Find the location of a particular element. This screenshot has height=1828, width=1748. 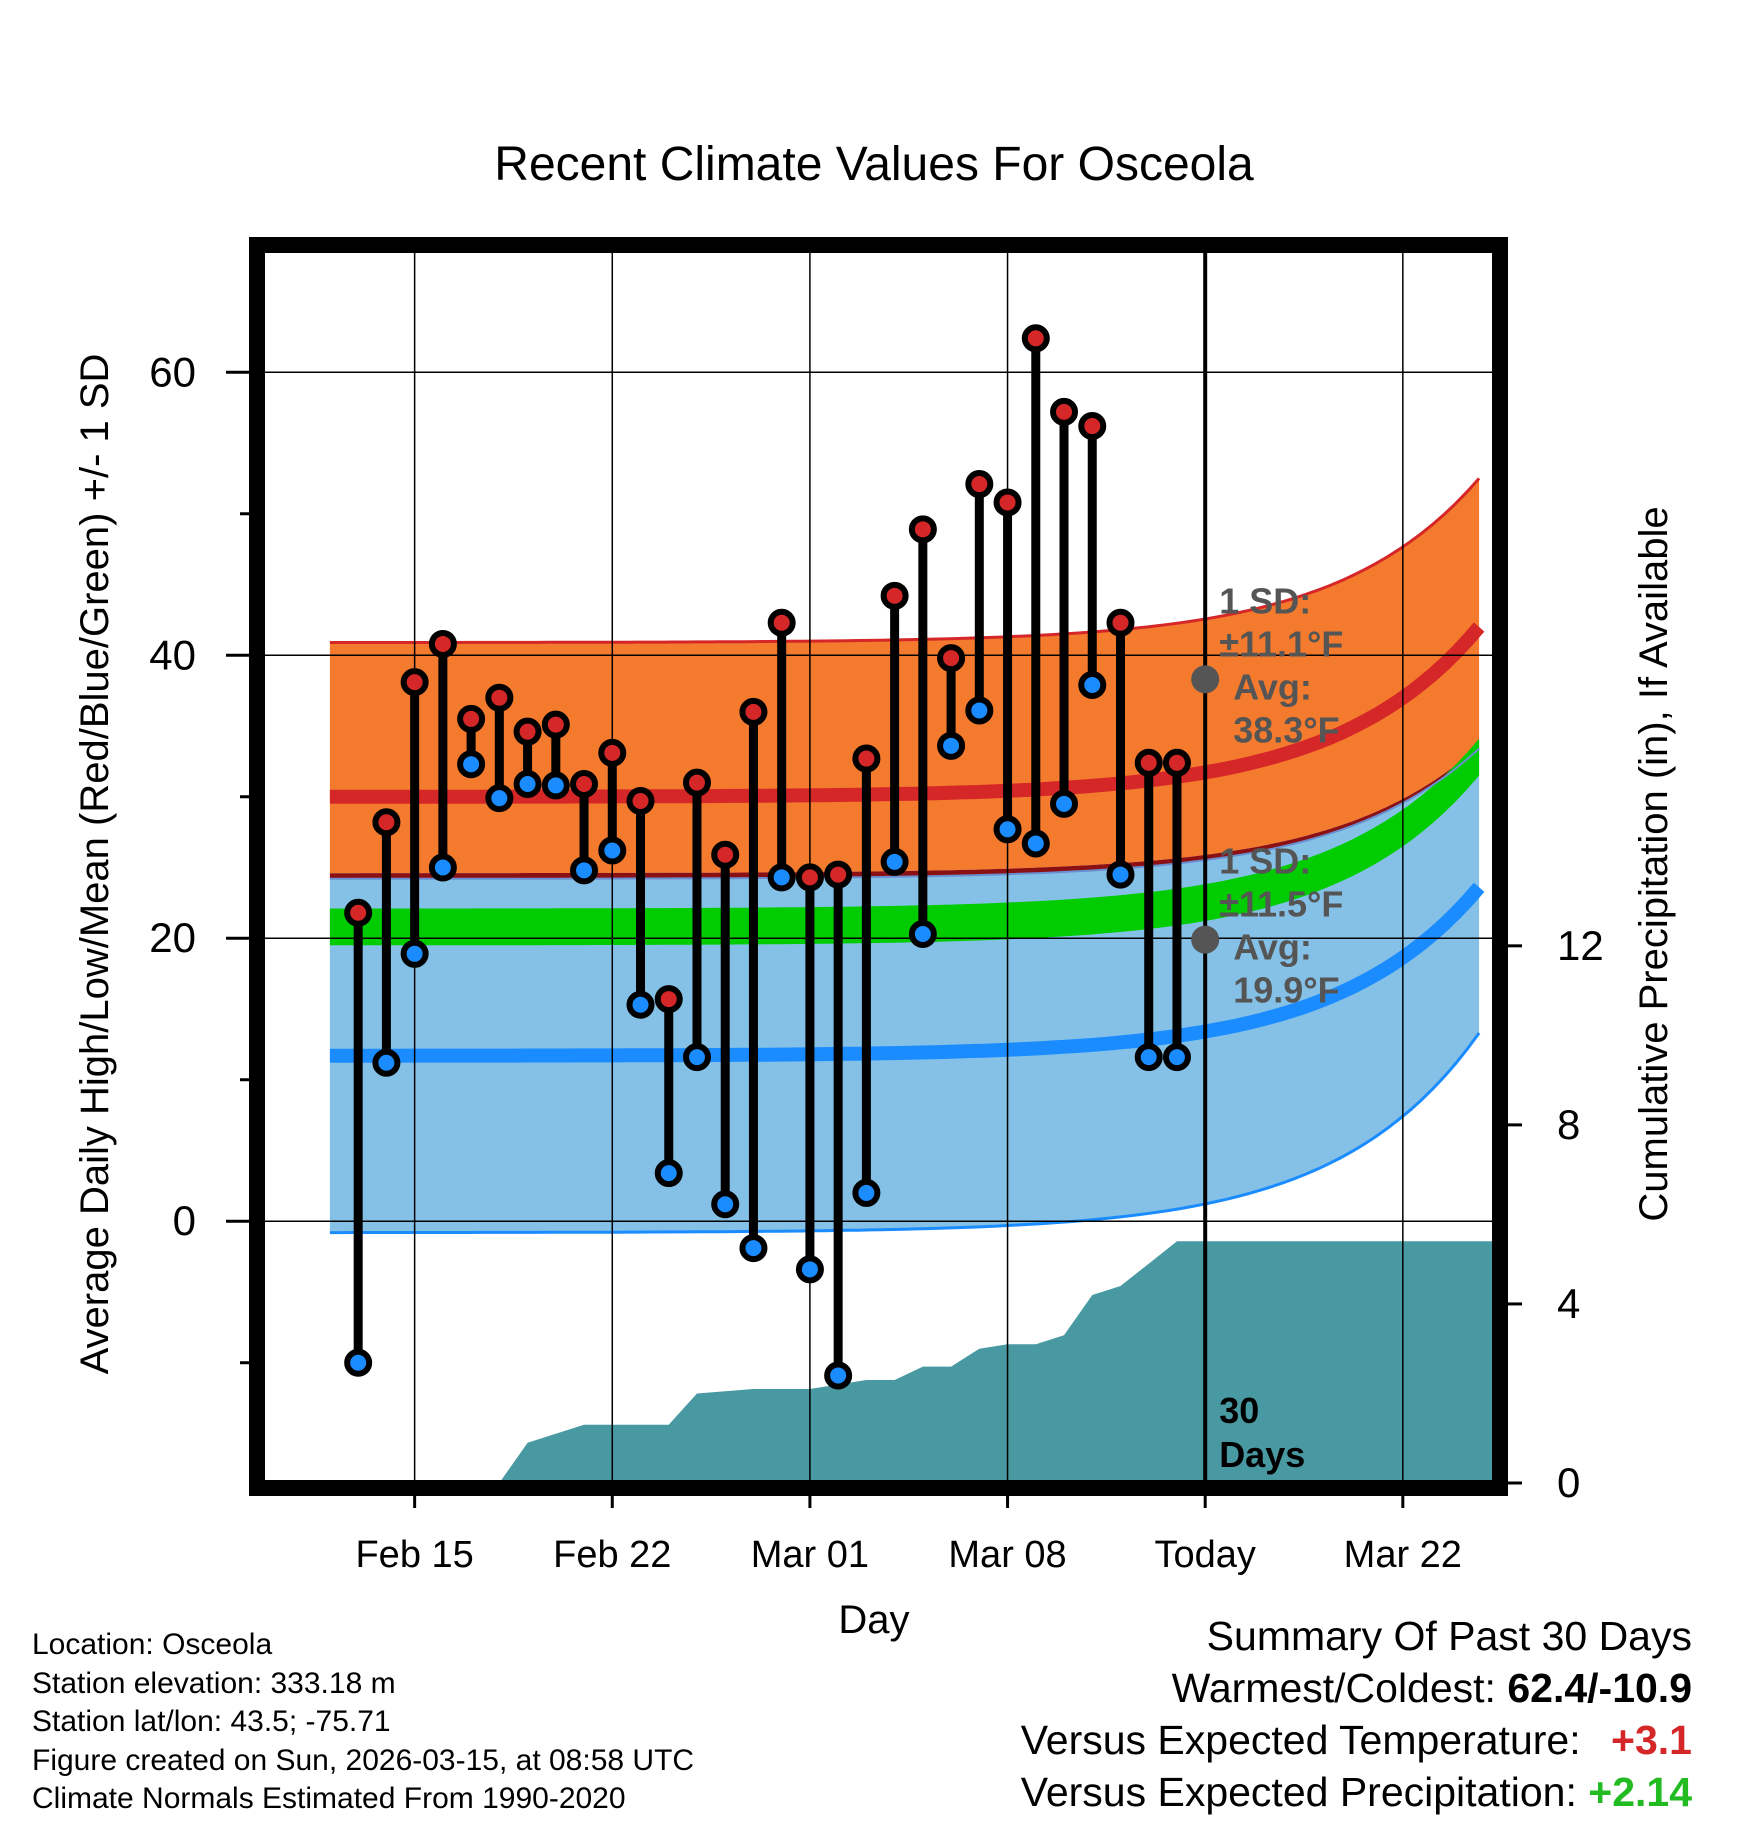

x-axis-label: Day is located at coordinates (873, 1620).